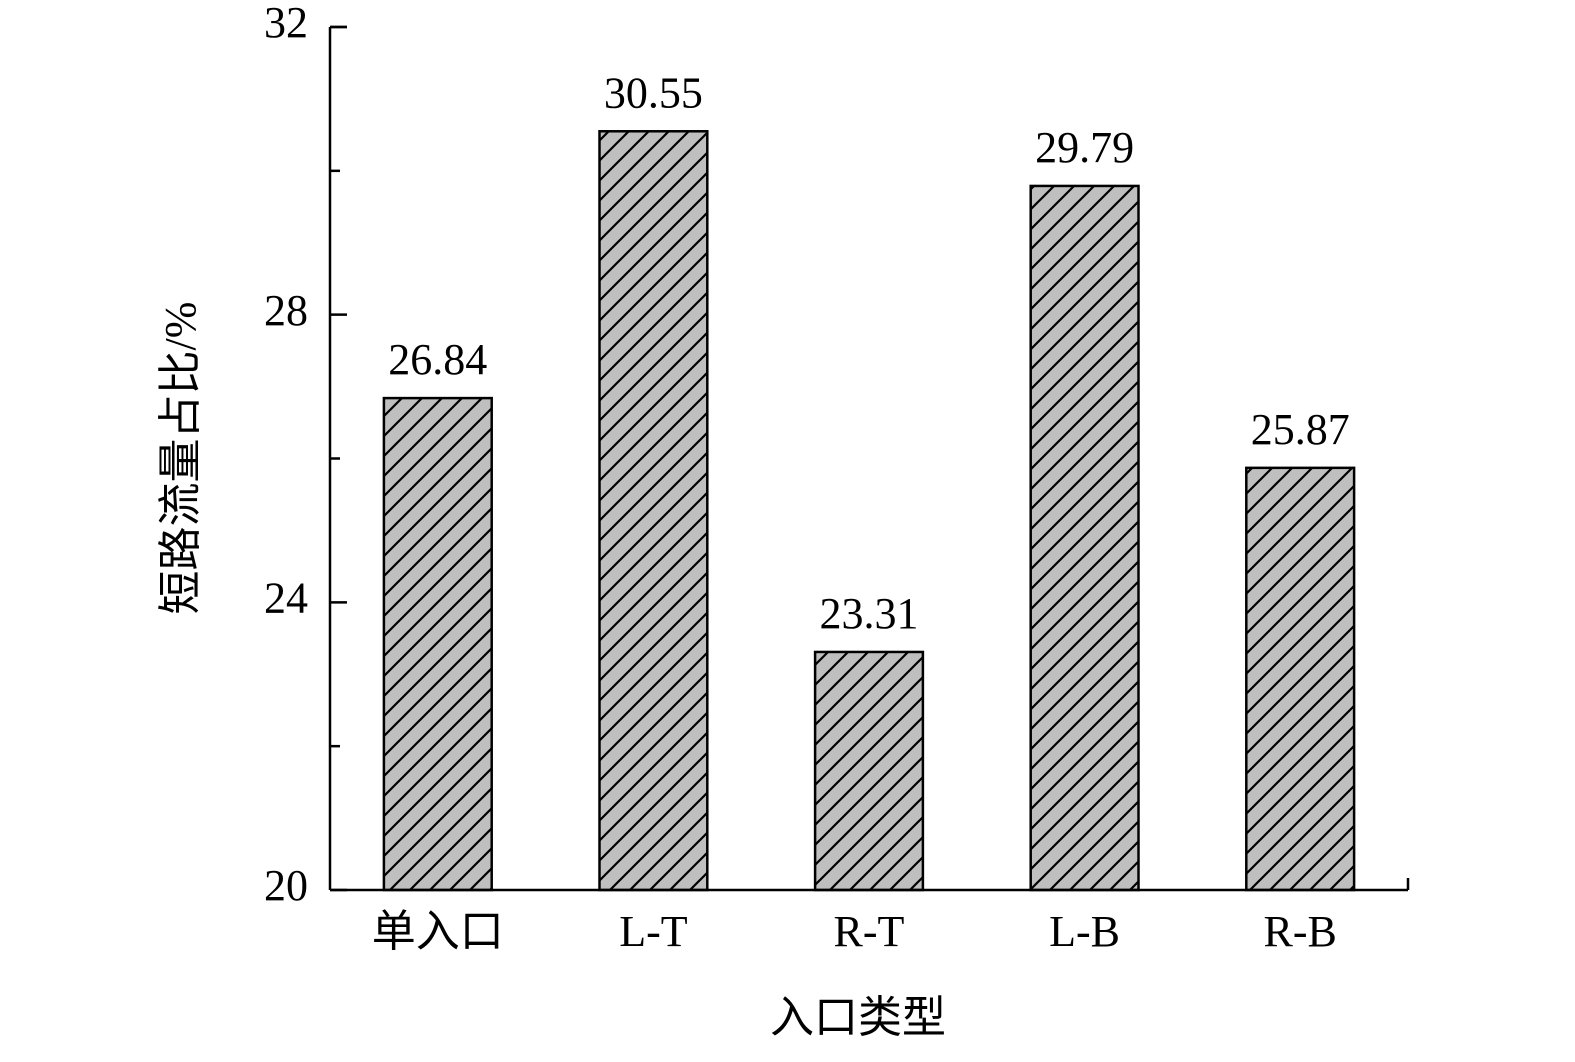 This screenshot has height=1062, width=1575. Describe the element at coordinates (286, 23) in the screenshot. I see `y-tick-label: 32` at that location.